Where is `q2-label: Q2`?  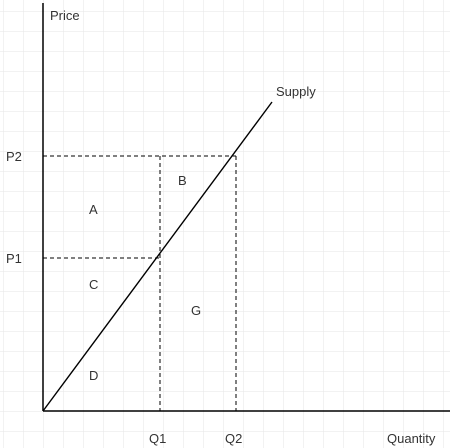 q2-label: Q2 is located at coordinates (233, 438).